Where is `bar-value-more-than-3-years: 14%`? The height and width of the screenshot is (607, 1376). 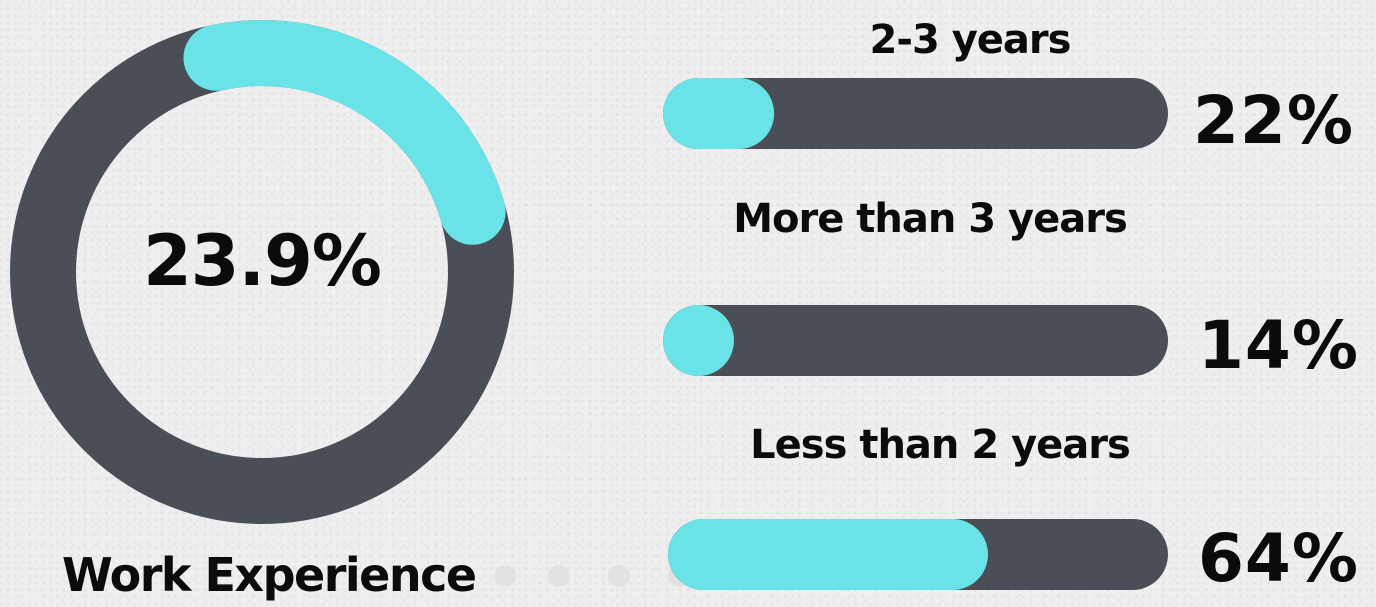 bar-value-more-than-3-years: 14% is located at coordinates (1278, 345).